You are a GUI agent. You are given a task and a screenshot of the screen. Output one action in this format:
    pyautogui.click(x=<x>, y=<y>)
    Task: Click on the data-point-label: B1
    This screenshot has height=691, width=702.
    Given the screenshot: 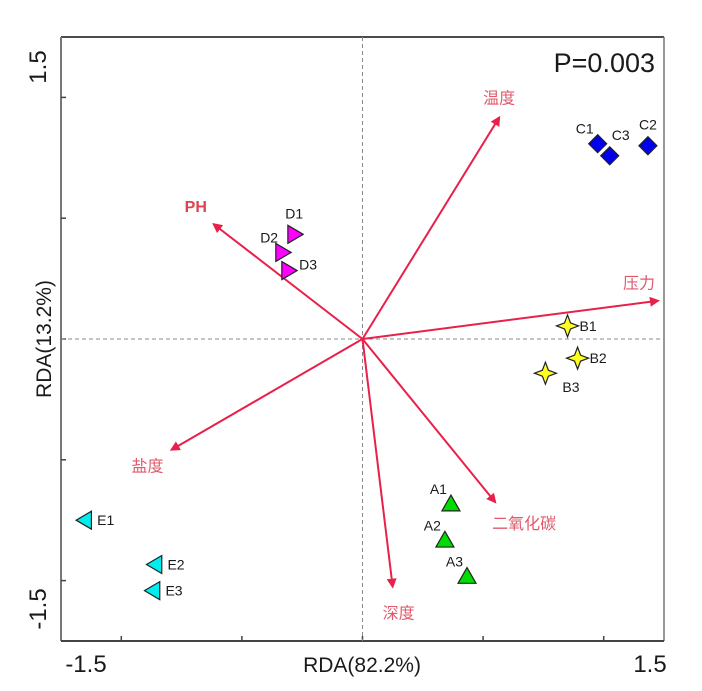 What is the action you would take?
    pyautogui.click(x=588, y=326)
    